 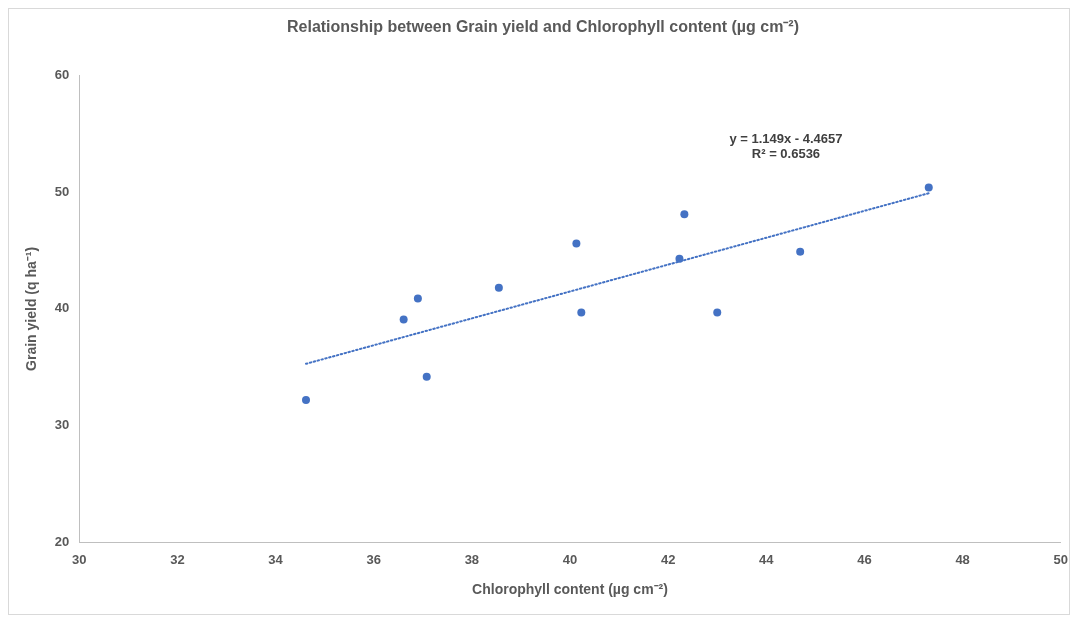 I want to click on x-tick-label: 36, so click(x=373, y=559).